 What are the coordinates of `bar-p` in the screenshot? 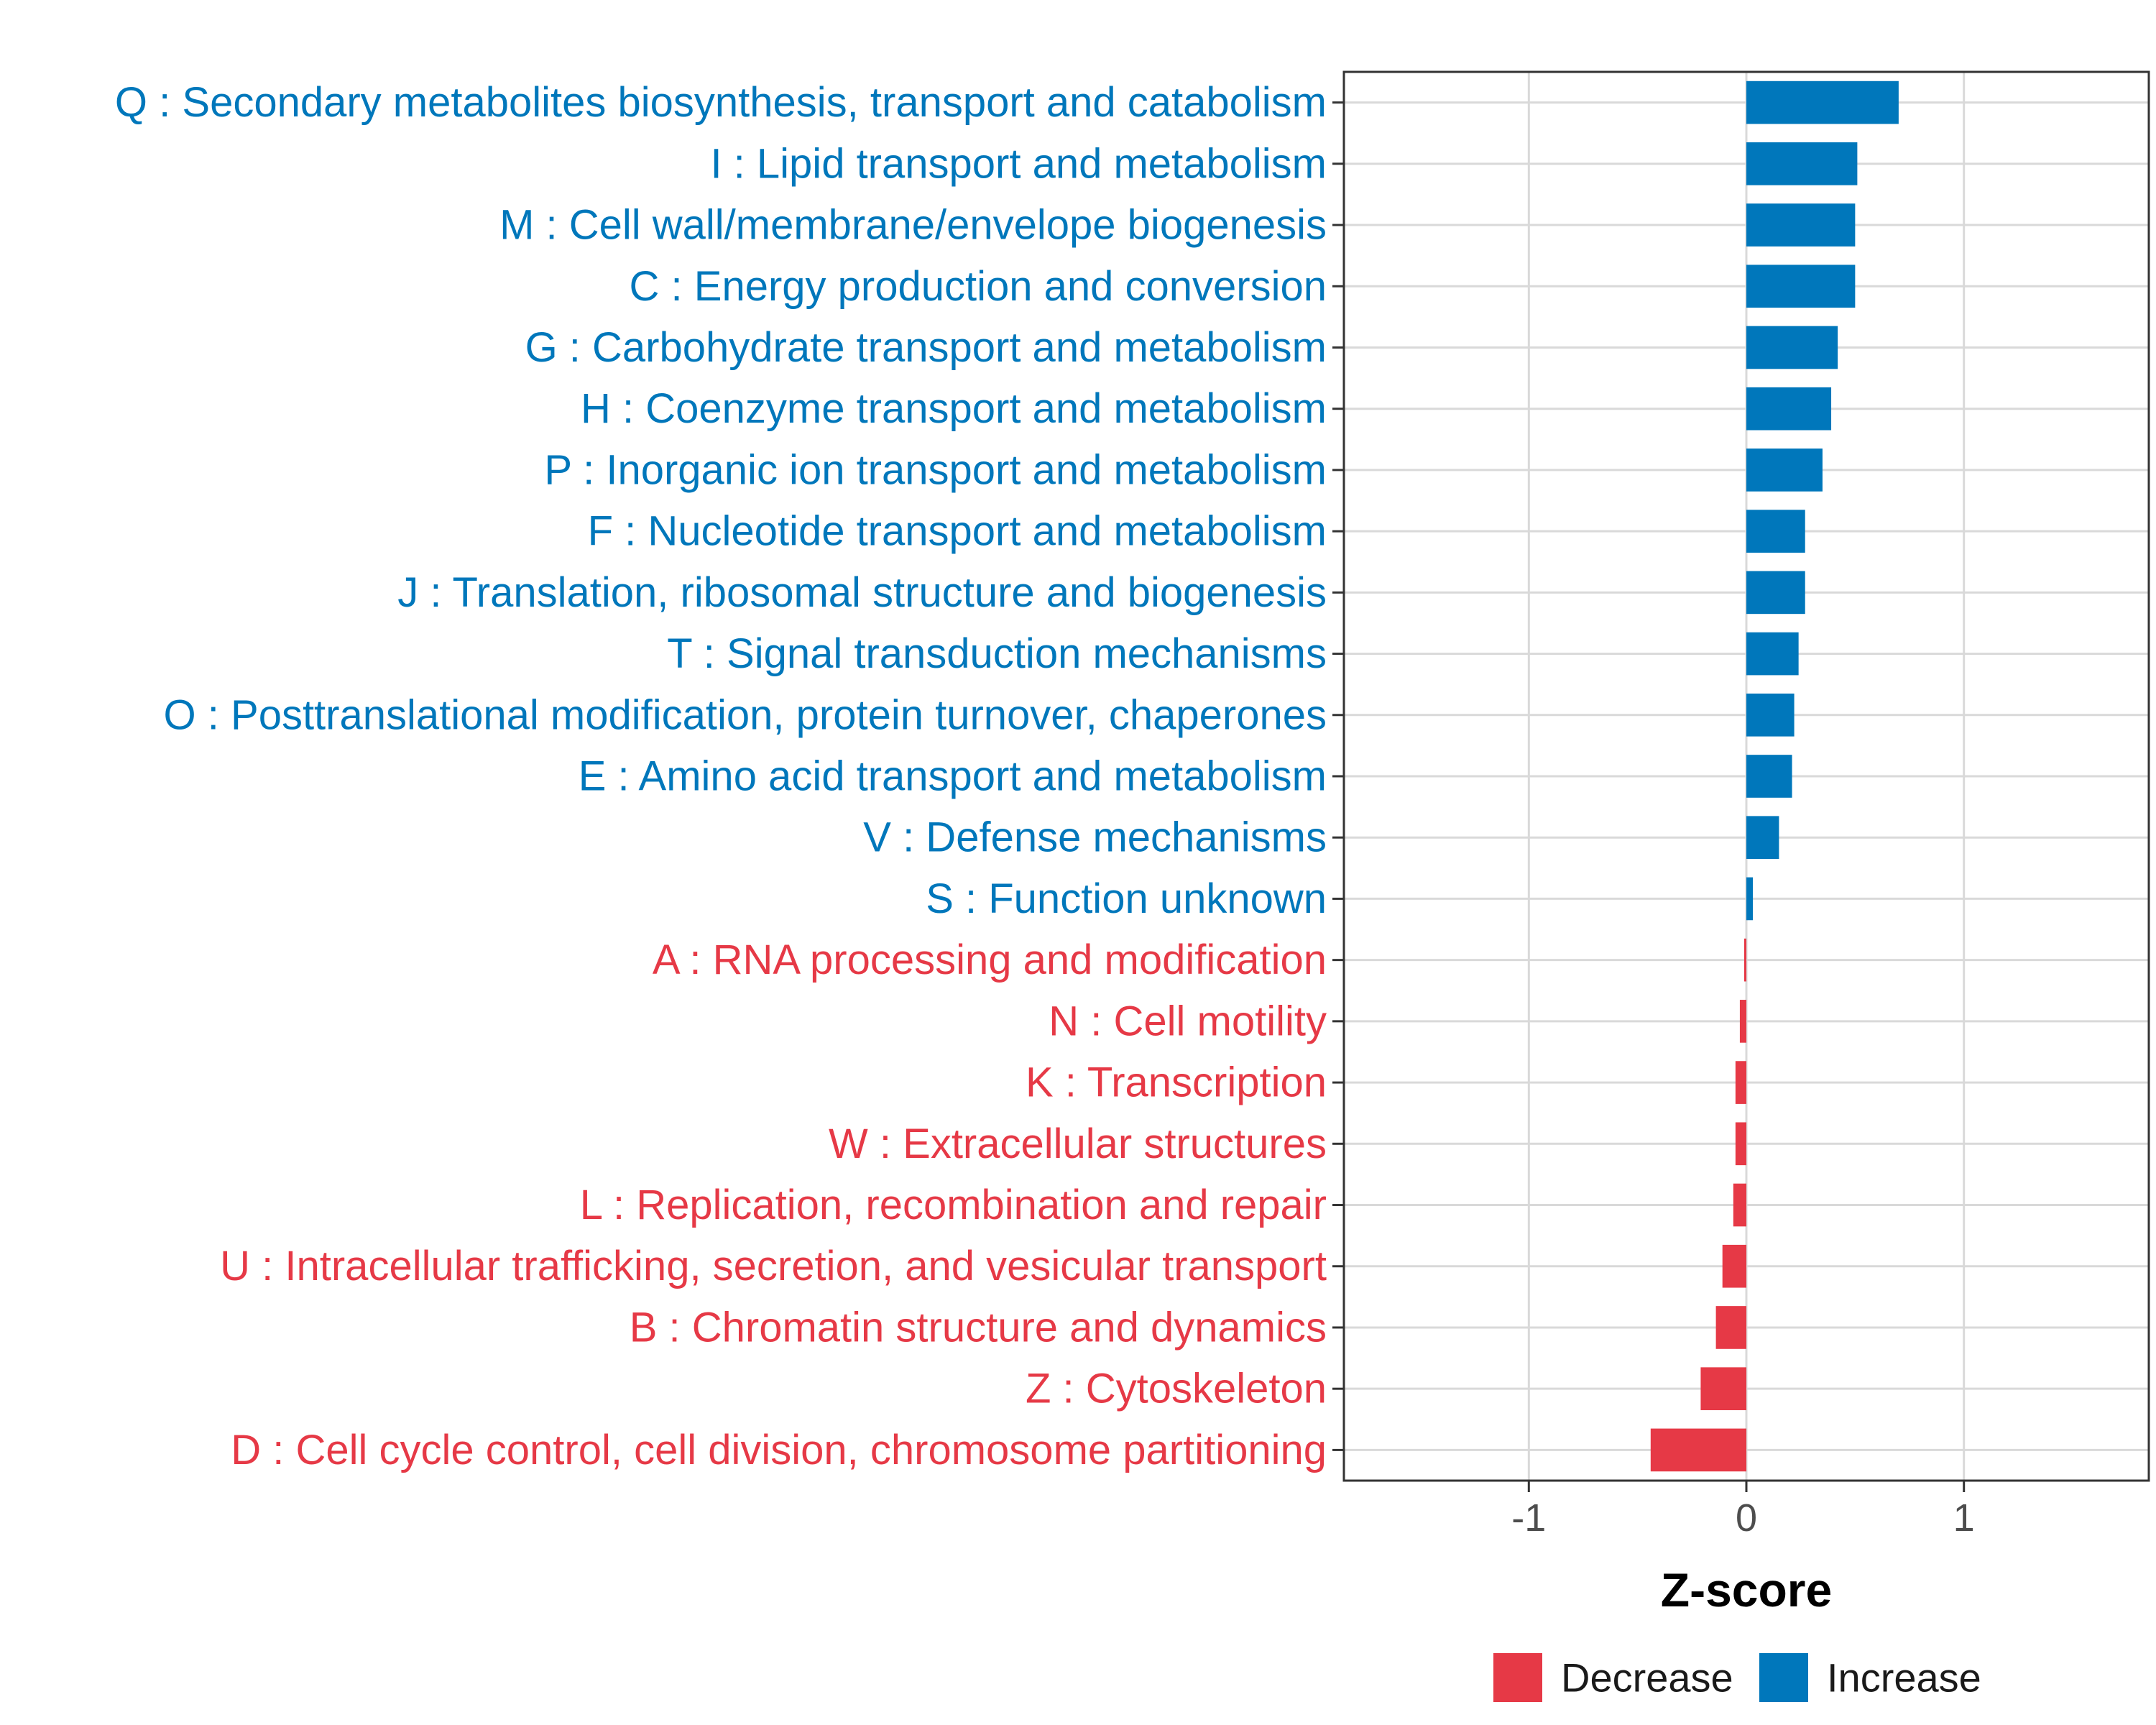 It's located at (1785, 470).